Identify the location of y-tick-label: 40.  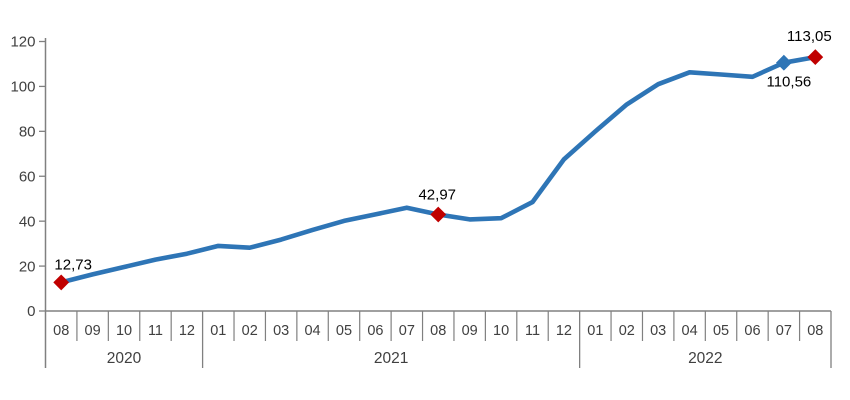
(27, 221).